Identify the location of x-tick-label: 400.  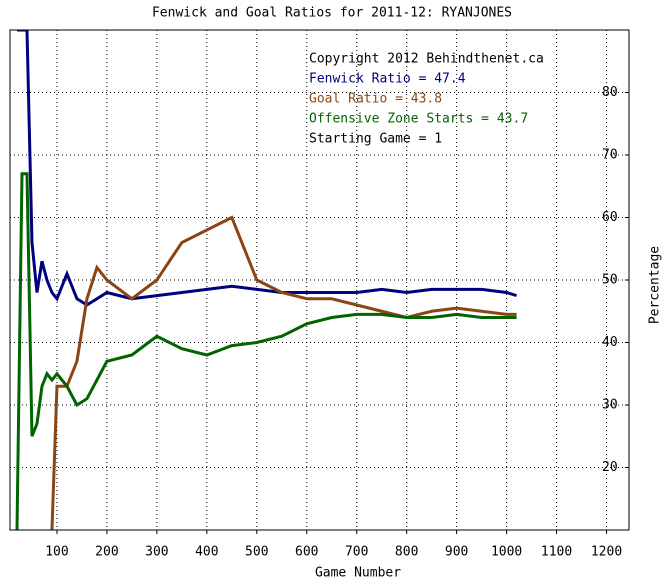
(206, 552).